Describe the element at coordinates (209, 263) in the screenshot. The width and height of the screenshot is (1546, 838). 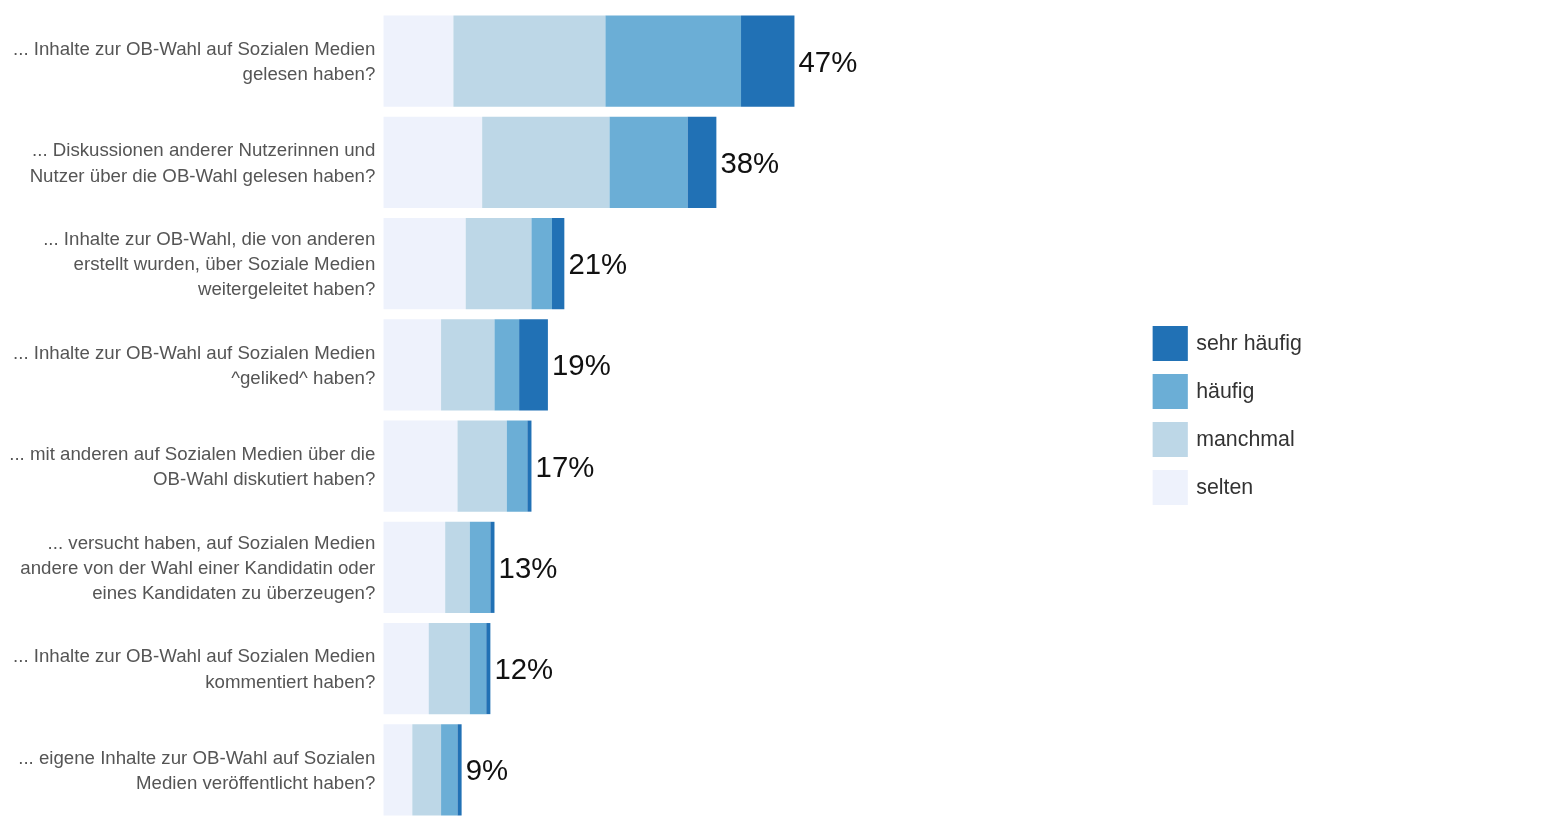
I see `y-tick-label: ... Inhalte zur OB-Wahl, die von anderen erstellt wurden, über Soziale Medien weitergeleitet haben?` at that location.